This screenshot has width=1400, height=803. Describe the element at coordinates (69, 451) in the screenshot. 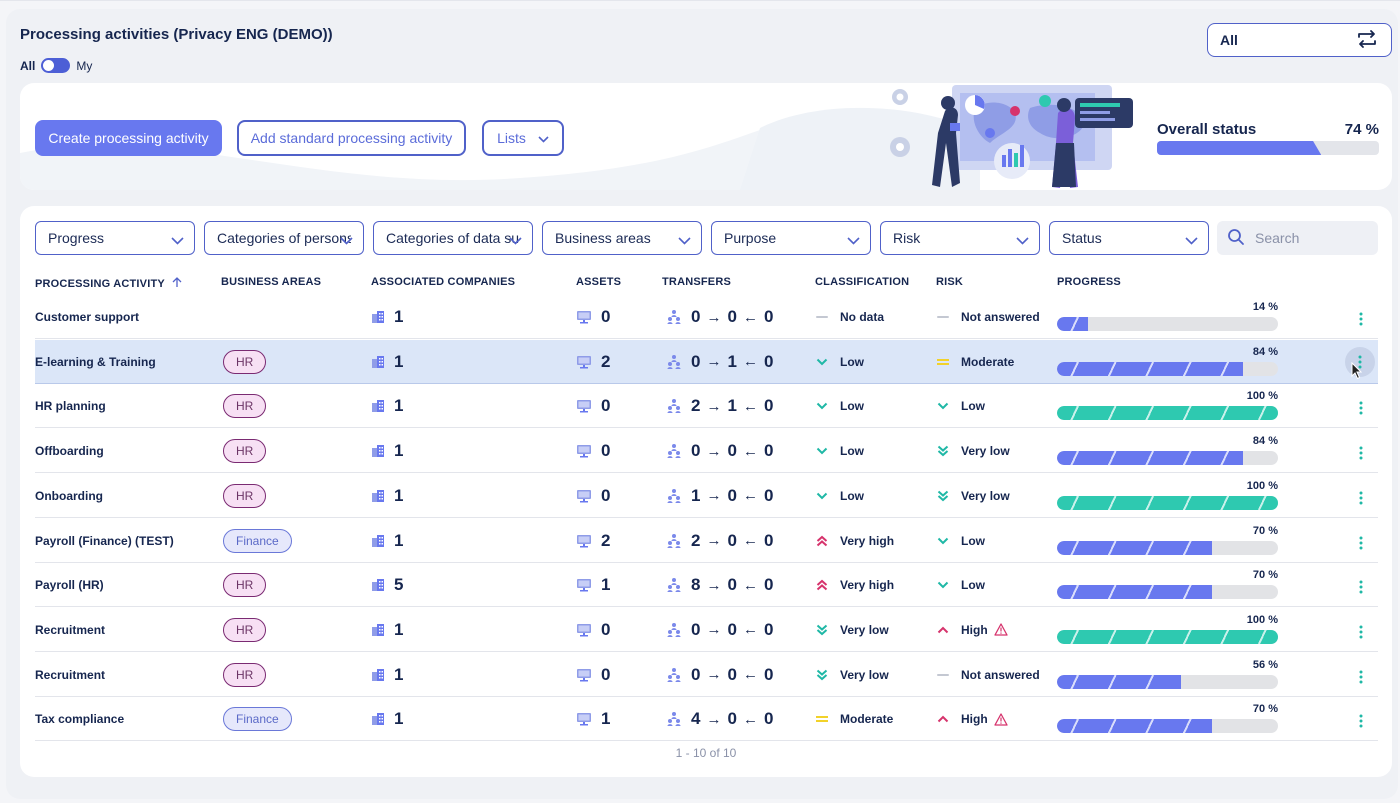

I see `activity-name: Offboarding` at that location.